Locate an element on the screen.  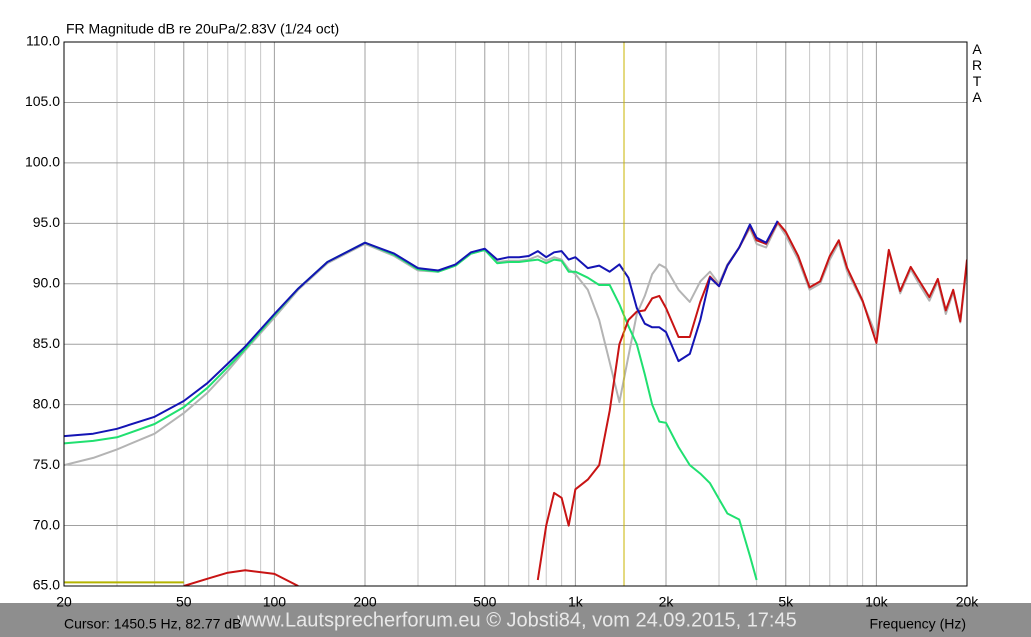
y-tick-label: 65.0 is located at coordinates (46, 585).